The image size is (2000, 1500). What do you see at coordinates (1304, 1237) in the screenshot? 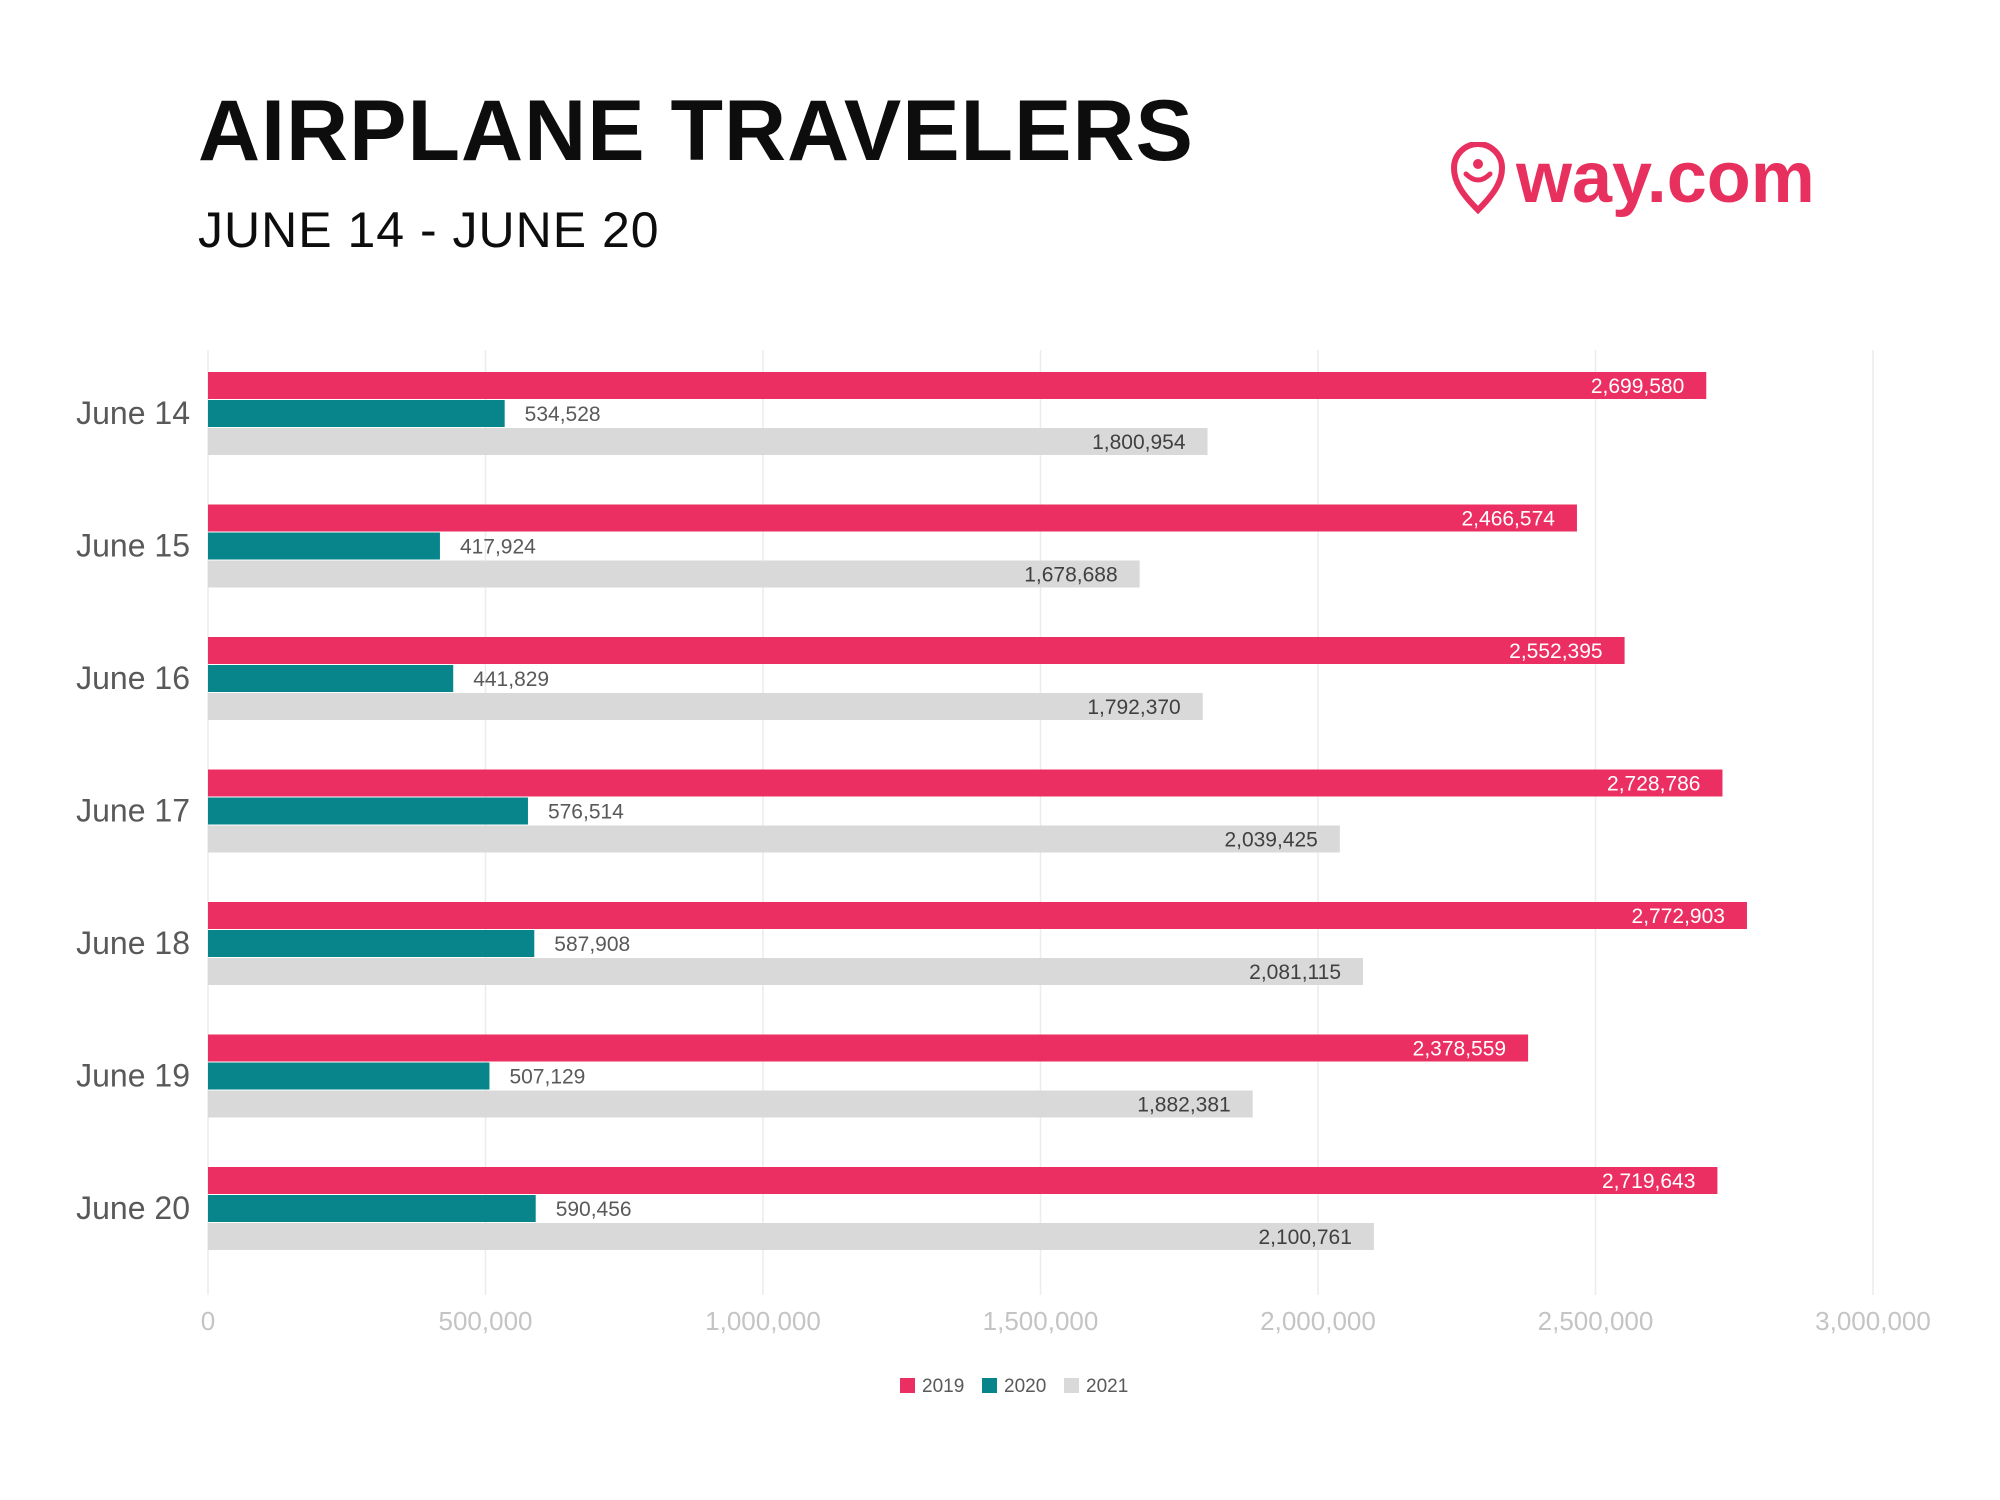
I see `data-label: 2,100,761` at bounding box center [1304, 1237].